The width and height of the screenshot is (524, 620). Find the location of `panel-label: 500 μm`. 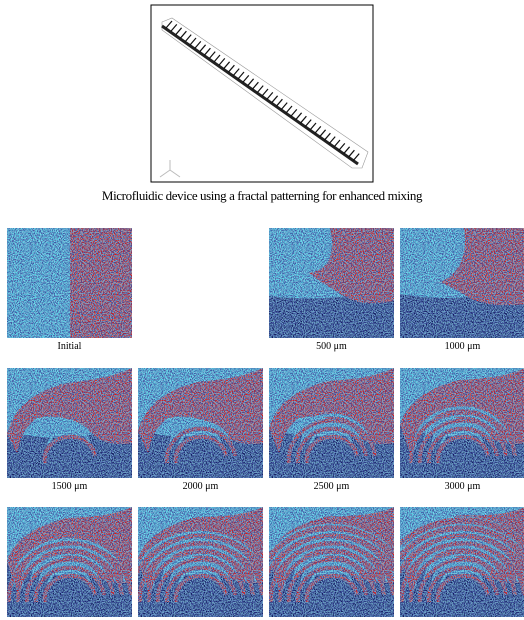

panel-label: 500 μm is located at coordinates (331, 346).